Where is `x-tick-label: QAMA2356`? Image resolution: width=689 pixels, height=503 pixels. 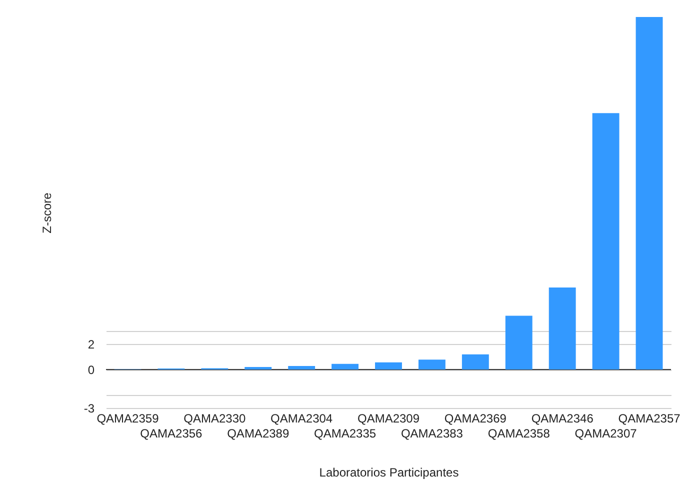
x-tick-label: QAMA2356 is located at coordinates (171, 433).